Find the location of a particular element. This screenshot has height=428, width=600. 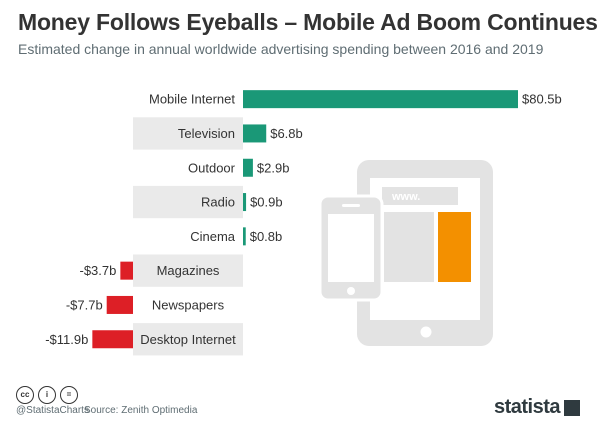

value-label-television: $6.8b is located at coordinates (286, 133).